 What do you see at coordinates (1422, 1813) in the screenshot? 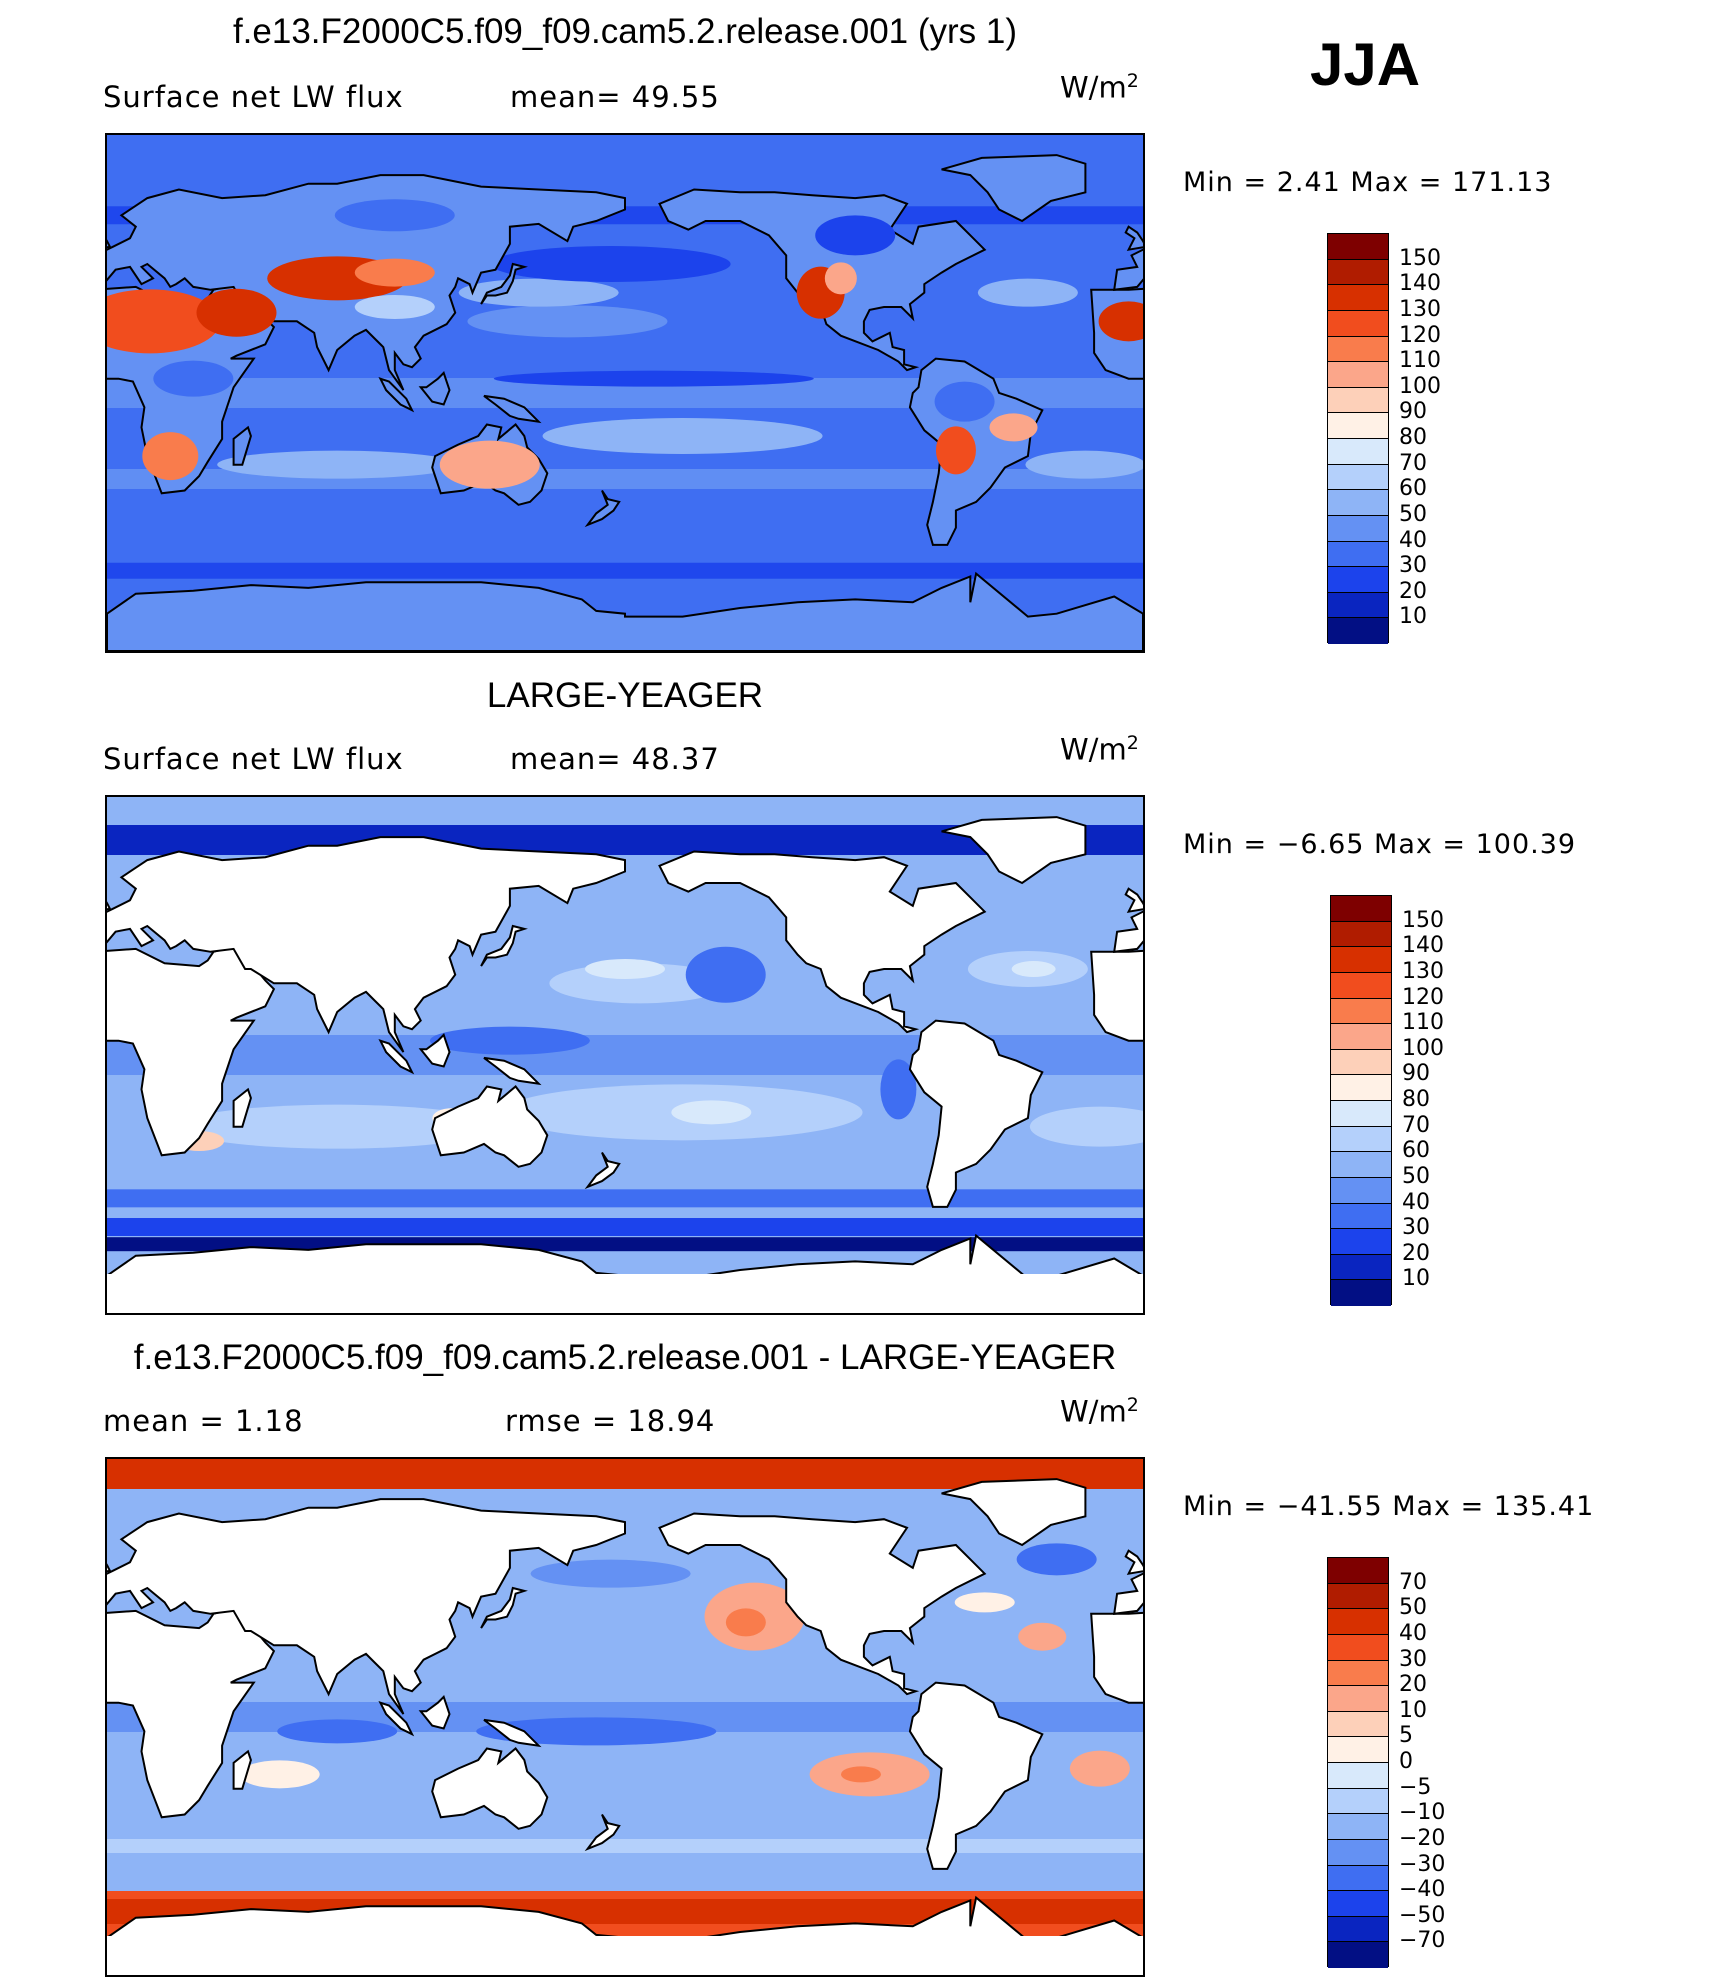
I see `colorbar-label: −10` at bounding box center [1422, 1813].